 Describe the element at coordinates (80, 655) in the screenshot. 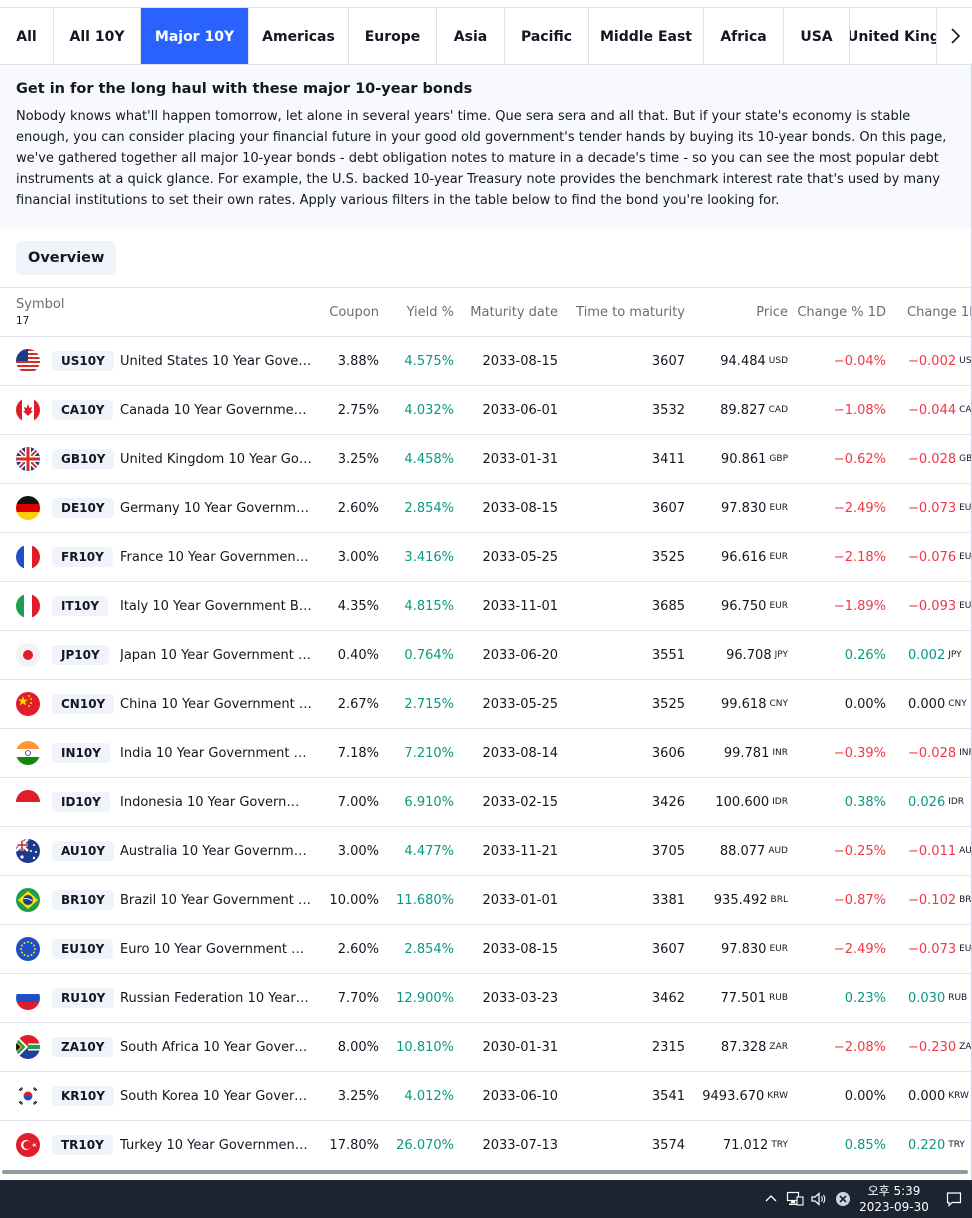

I see `ticker-badge: JP10Y` at that location.